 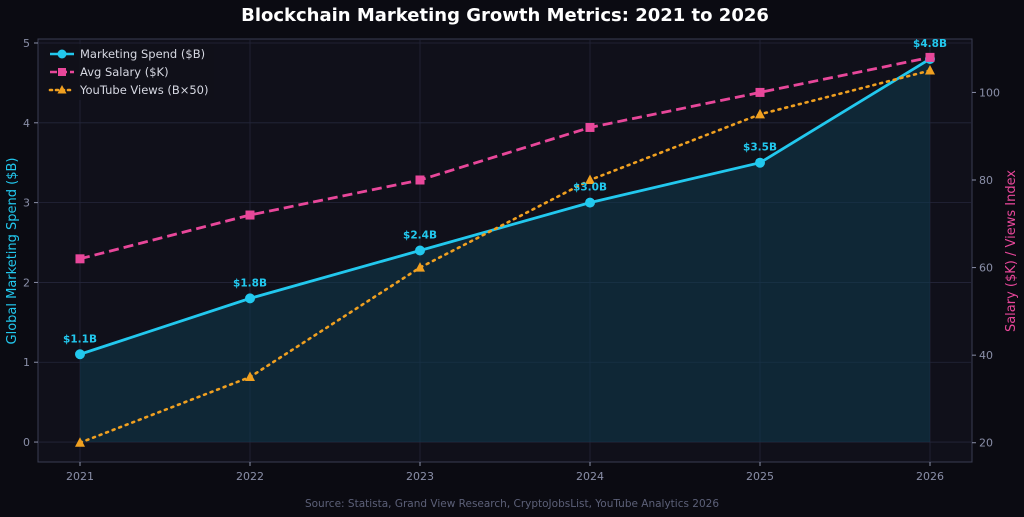 What do you see at coordinates (986, 443) in the screenshot?
I see `y-right-tick-label: 20` at bounding box center [986, 443].